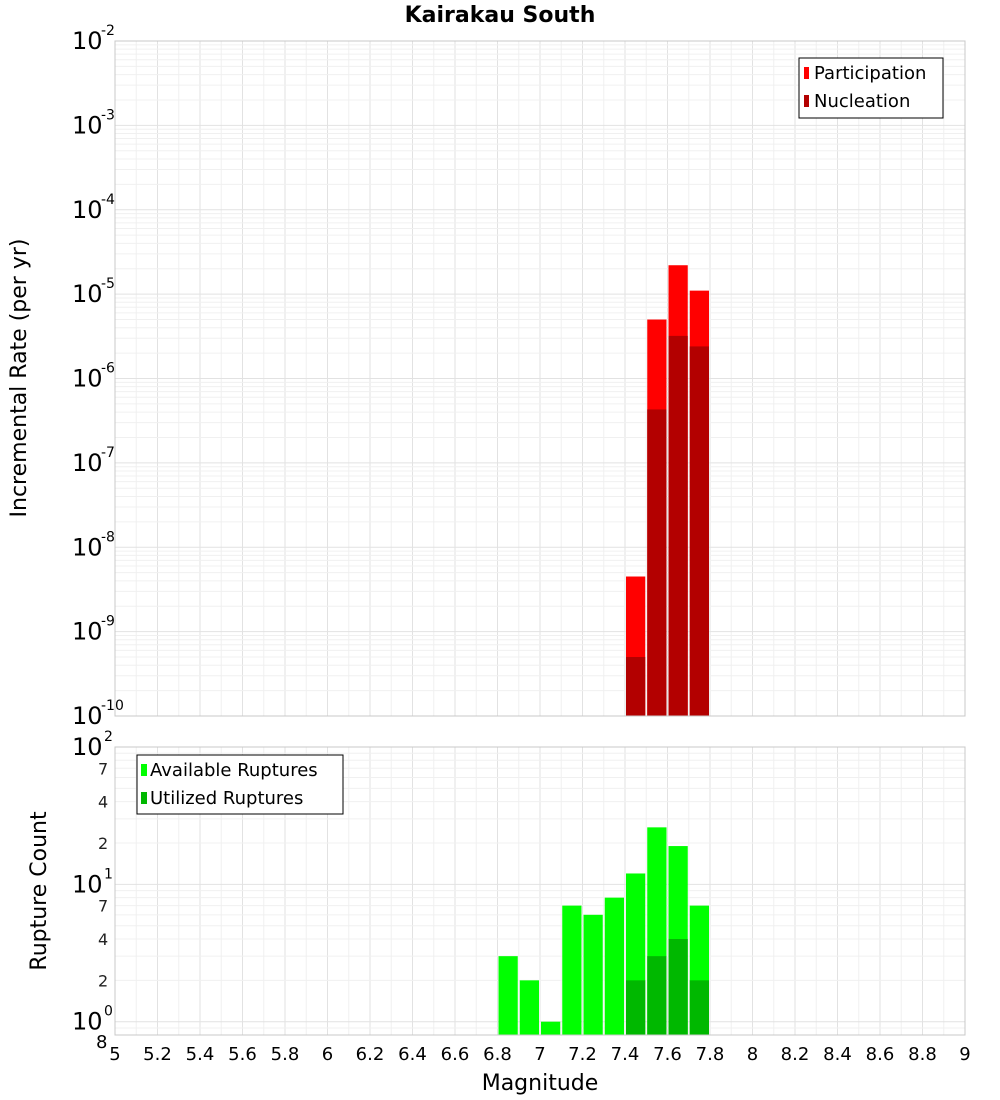 The height and width of the screenshot is (1100, 1000). Describe the element at coordinates (240, 784) in the screenshot. I see `bottom-legend: Available Ruptures Utilized Ruptures` at that location.